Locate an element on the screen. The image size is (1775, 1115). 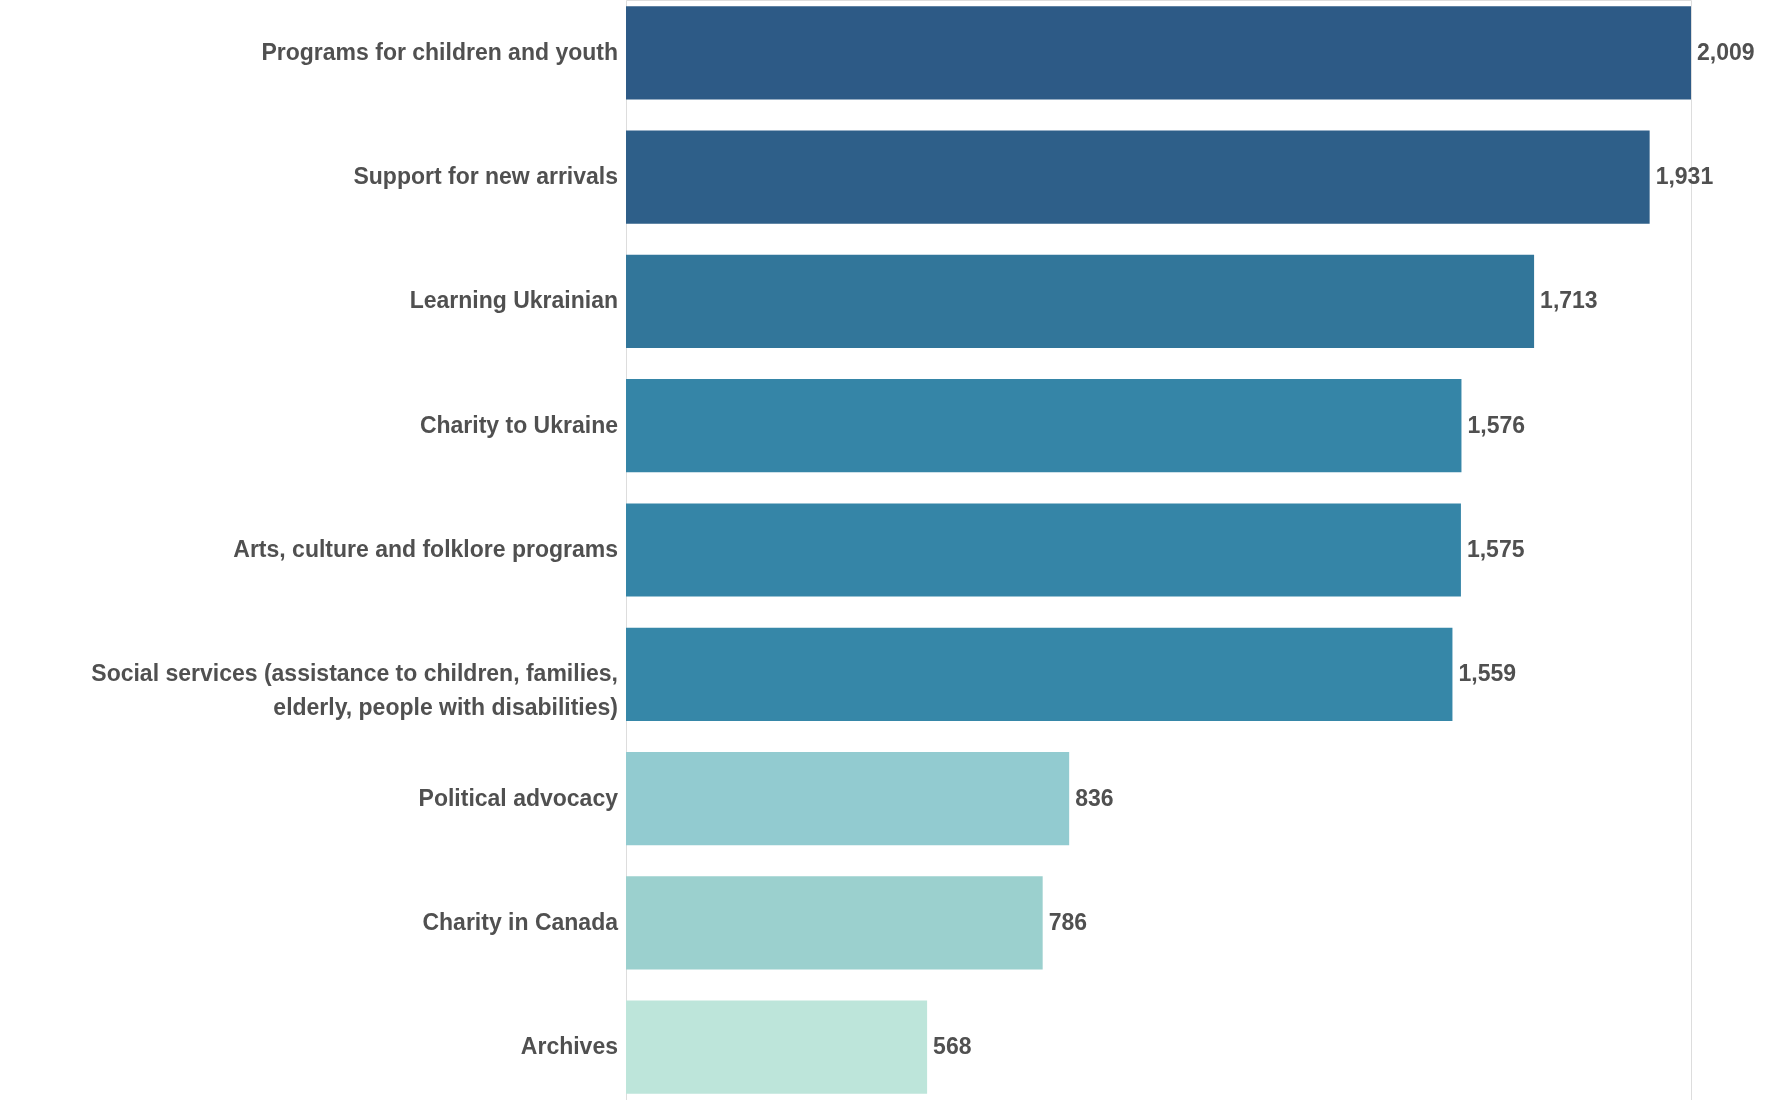
y-tick-label: Social services (assistance to children, families, elderly, people with disabilities) is located at coordinates (354, 690).